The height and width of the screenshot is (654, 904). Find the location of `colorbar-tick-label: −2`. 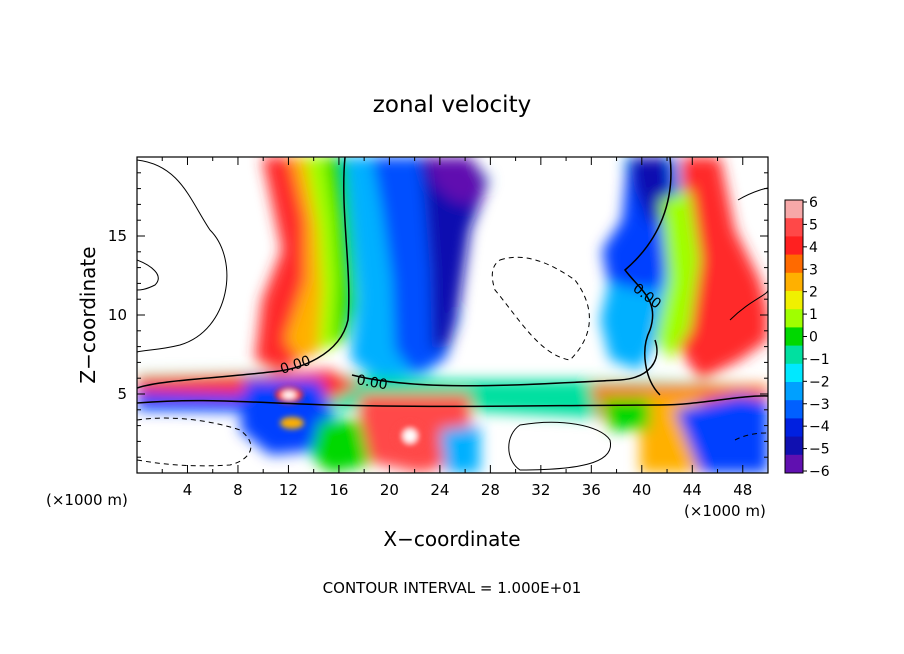

colorbar-tick-label: −2 is located at coordinates (819, 382).